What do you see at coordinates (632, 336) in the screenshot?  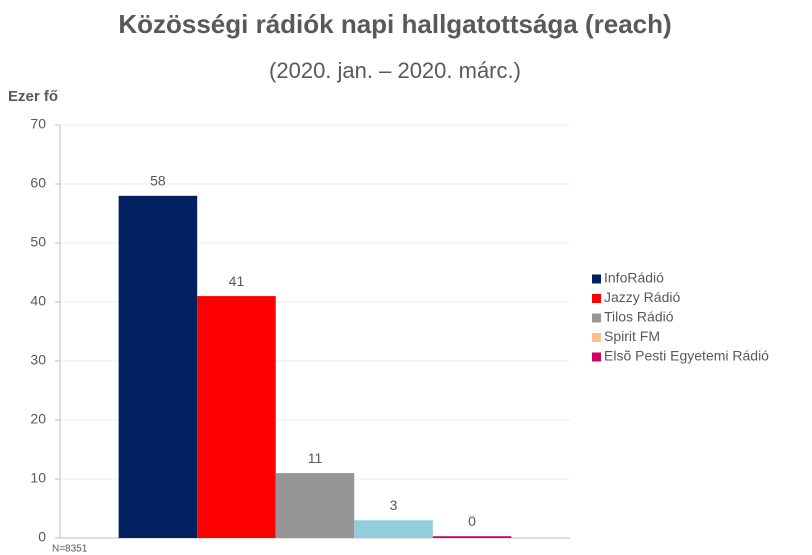 I see `legend-label: Spirit FM` at bounding box center [632, 336].